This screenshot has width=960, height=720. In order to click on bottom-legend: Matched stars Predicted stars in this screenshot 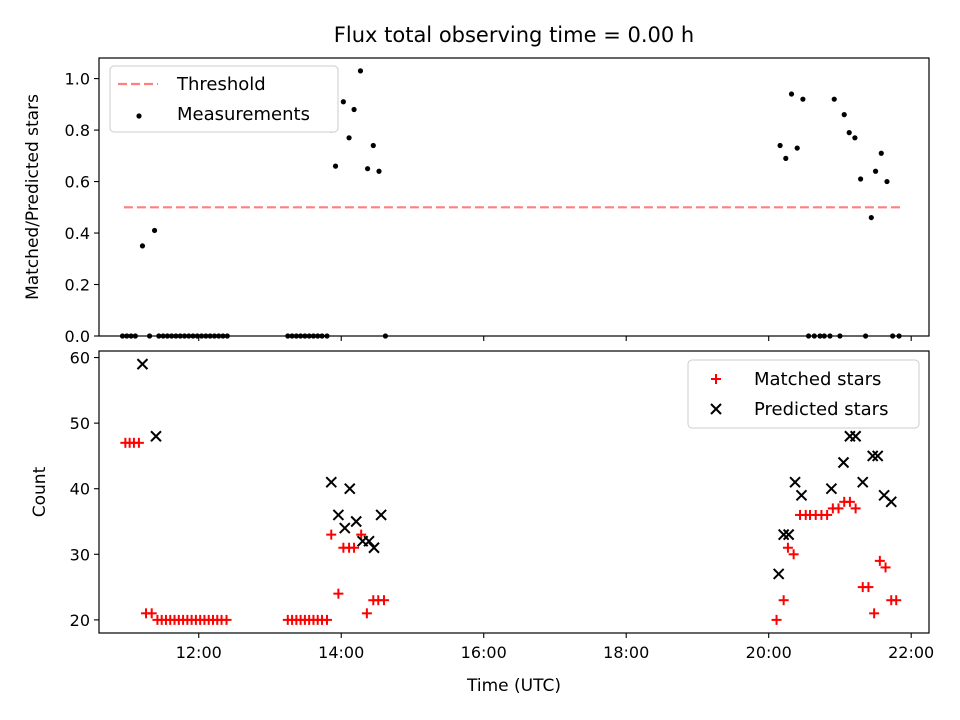, I will do `click(803, 394)`.